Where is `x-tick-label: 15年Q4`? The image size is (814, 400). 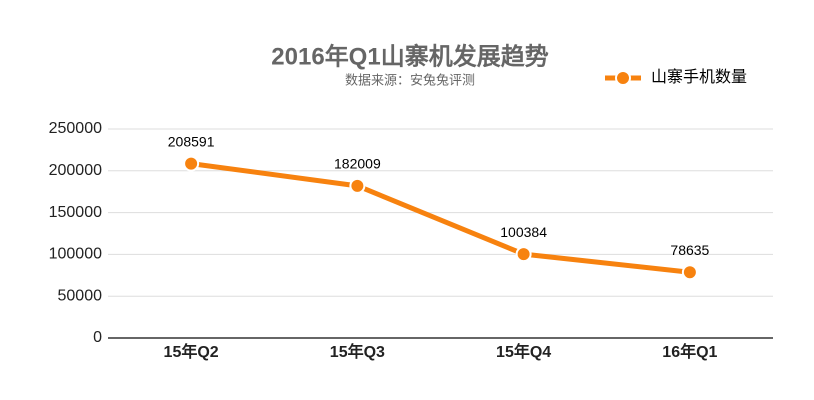 x-tick-label: 15年Q4 is located at coordinates (523, 351).